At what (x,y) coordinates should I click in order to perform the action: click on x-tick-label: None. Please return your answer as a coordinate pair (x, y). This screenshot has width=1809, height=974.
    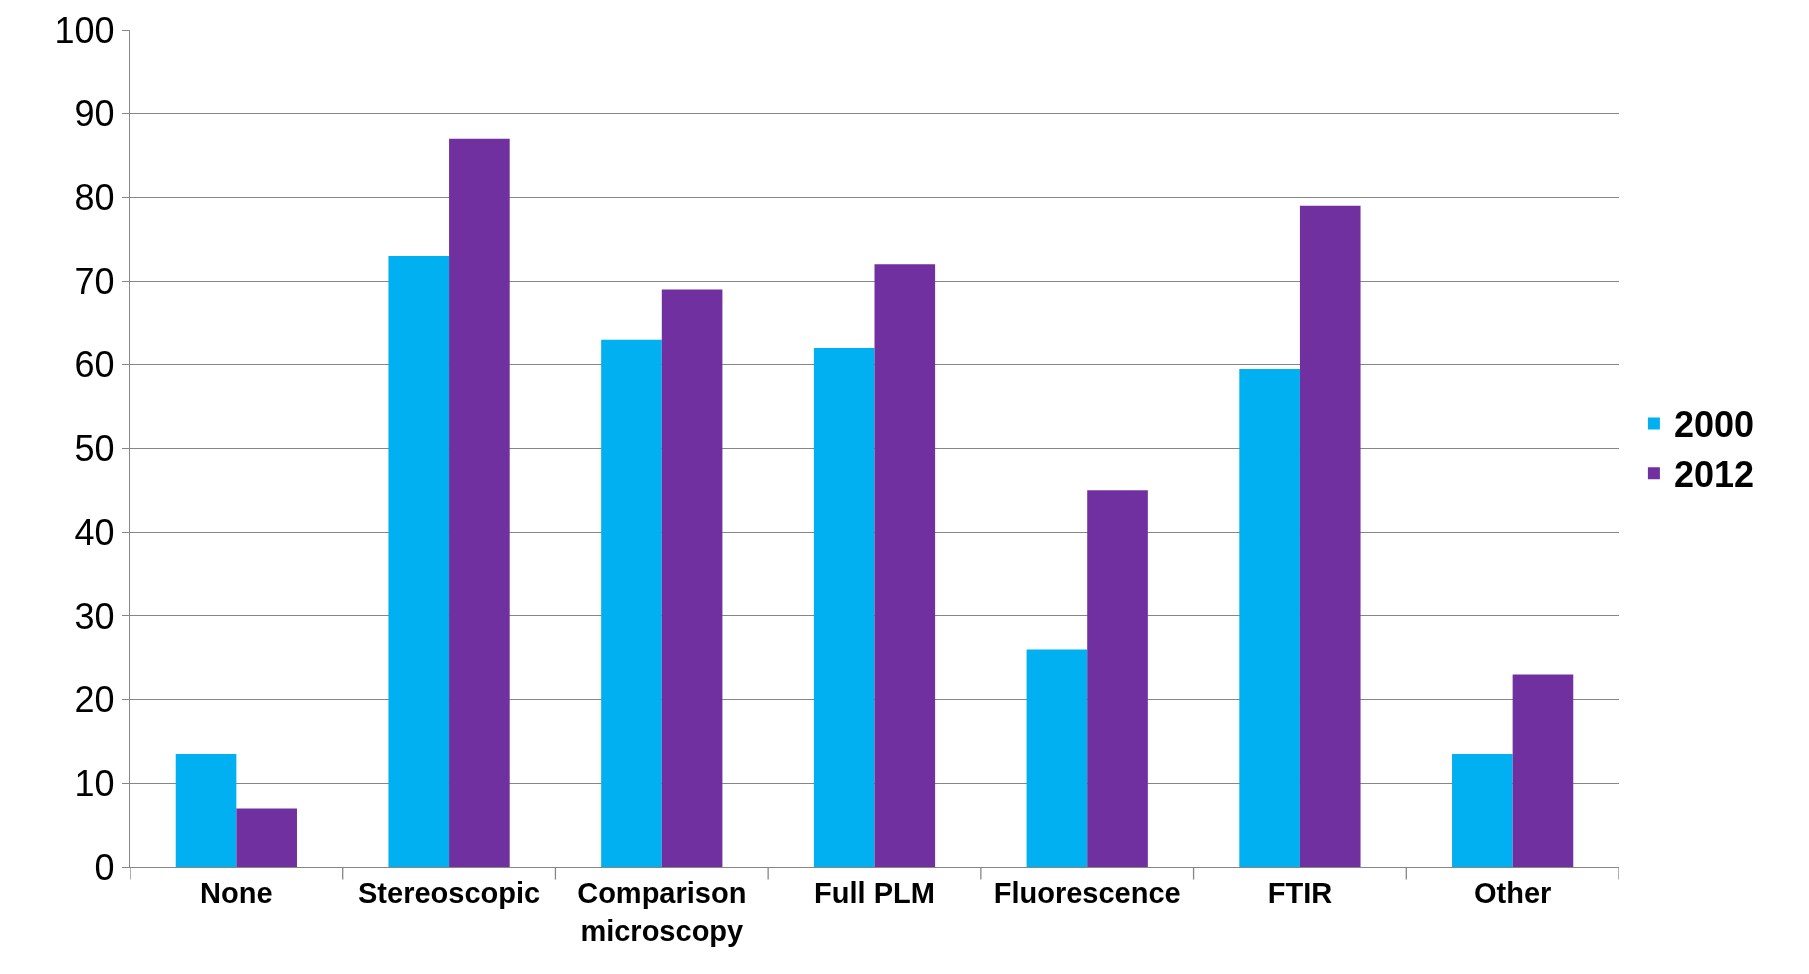
    Looking at the image, I should click on (236, 892).